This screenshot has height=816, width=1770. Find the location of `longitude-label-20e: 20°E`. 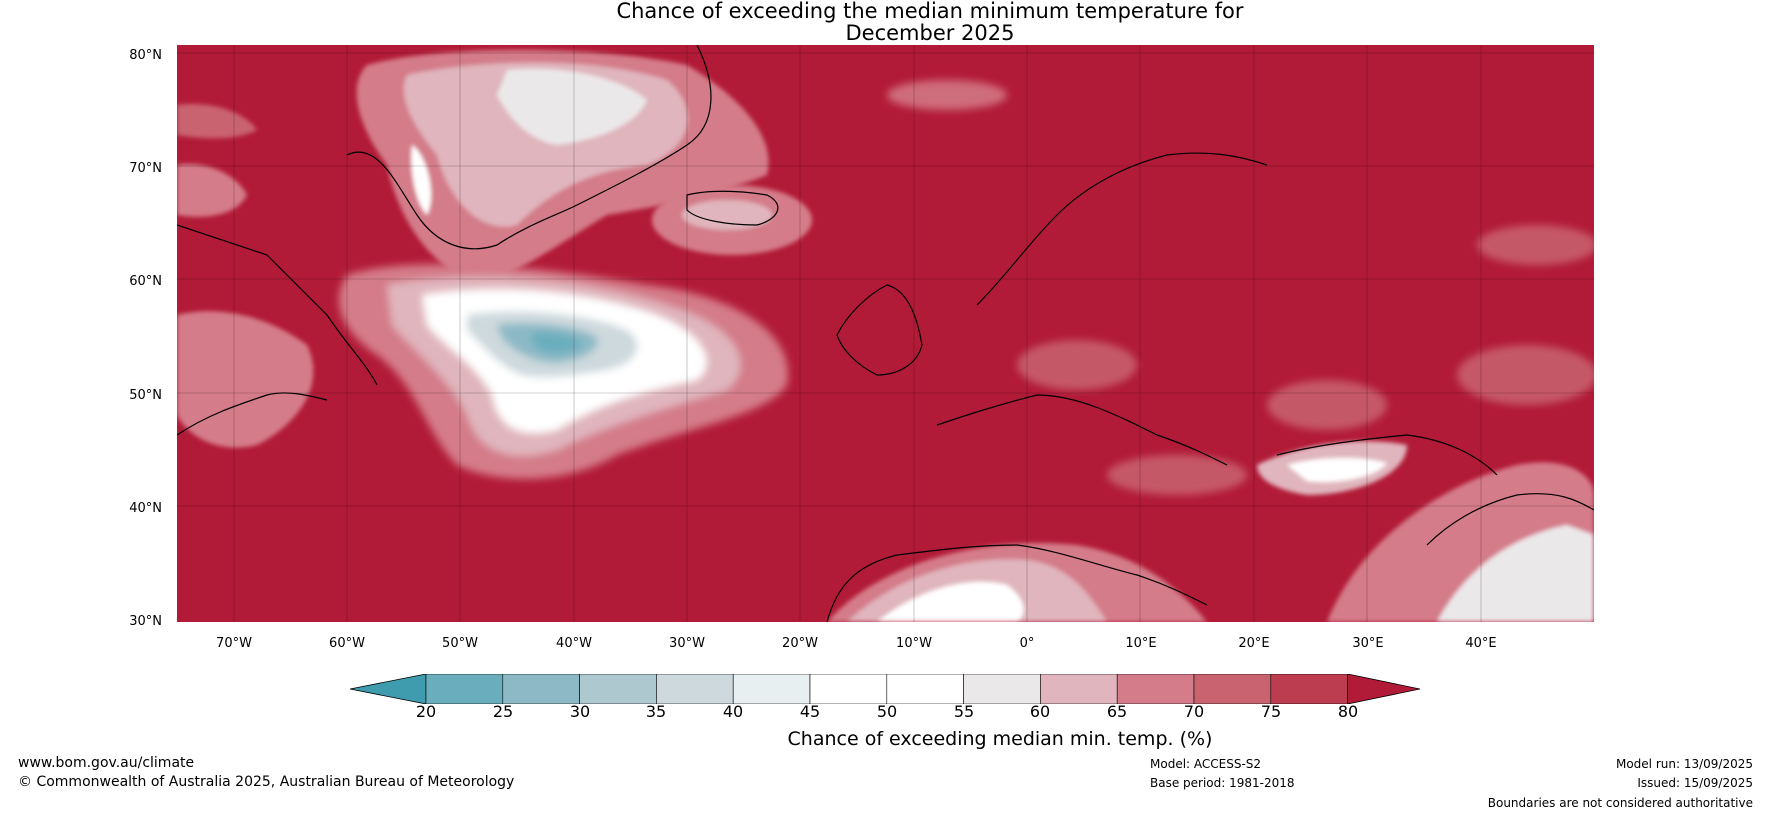

longitude-label-20e: 20°E is located at coordinates (1254, 643).